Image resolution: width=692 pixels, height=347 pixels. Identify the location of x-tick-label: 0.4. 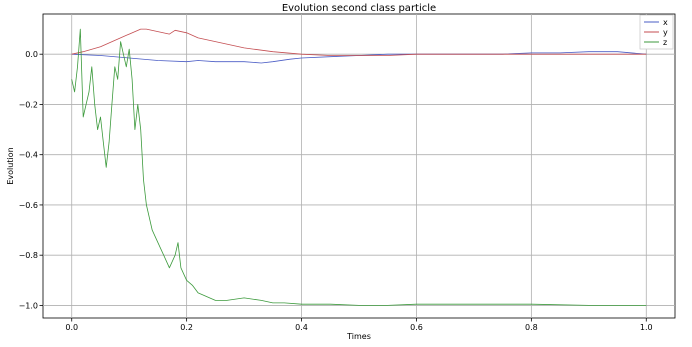
(301, 327).